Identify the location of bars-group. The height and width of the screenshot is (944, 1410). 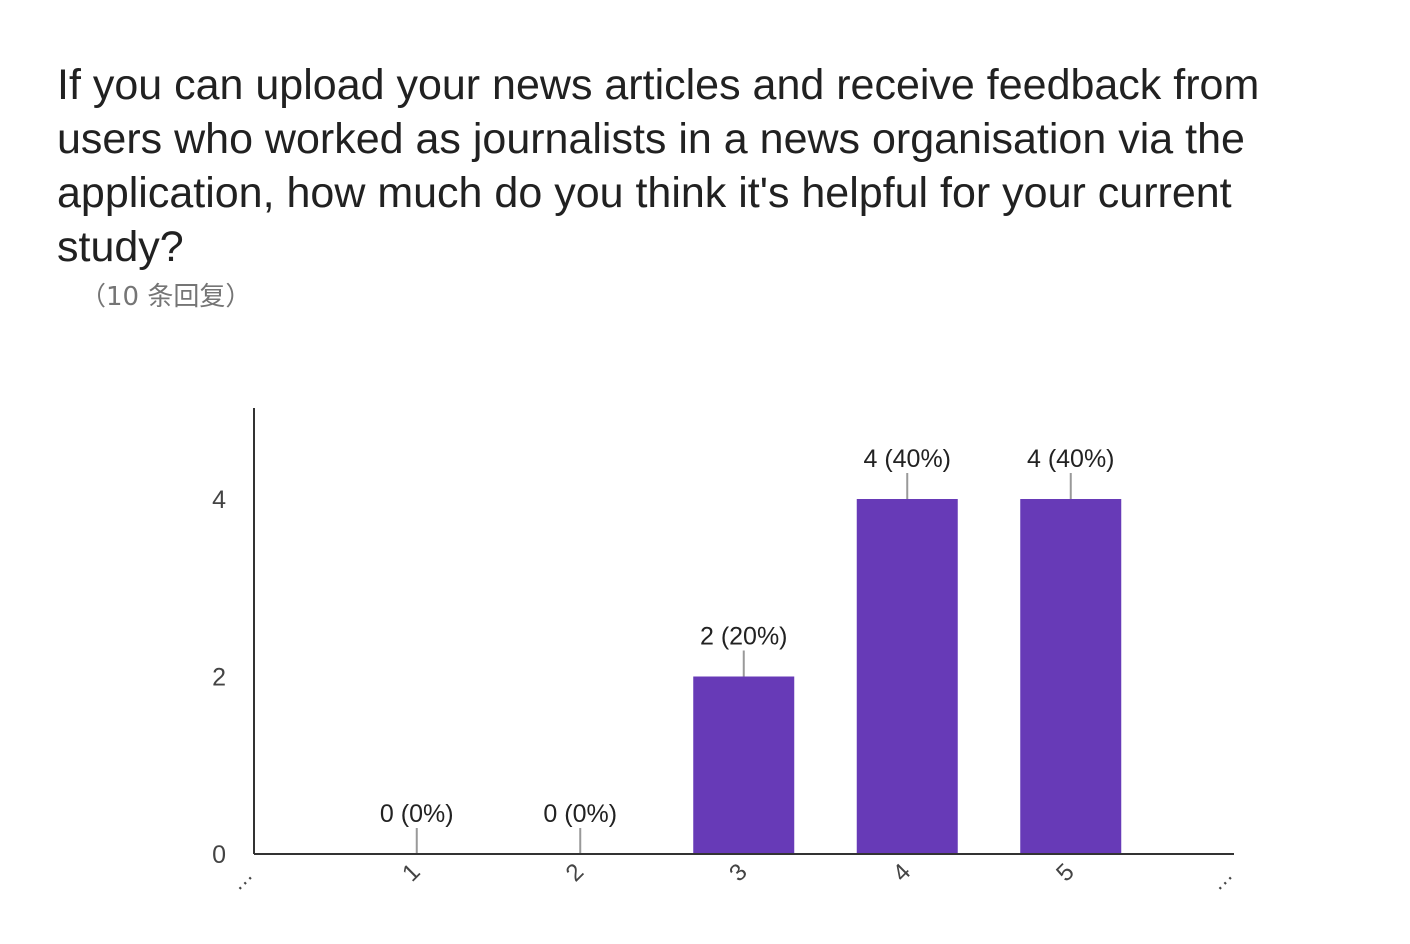
(907, 676).